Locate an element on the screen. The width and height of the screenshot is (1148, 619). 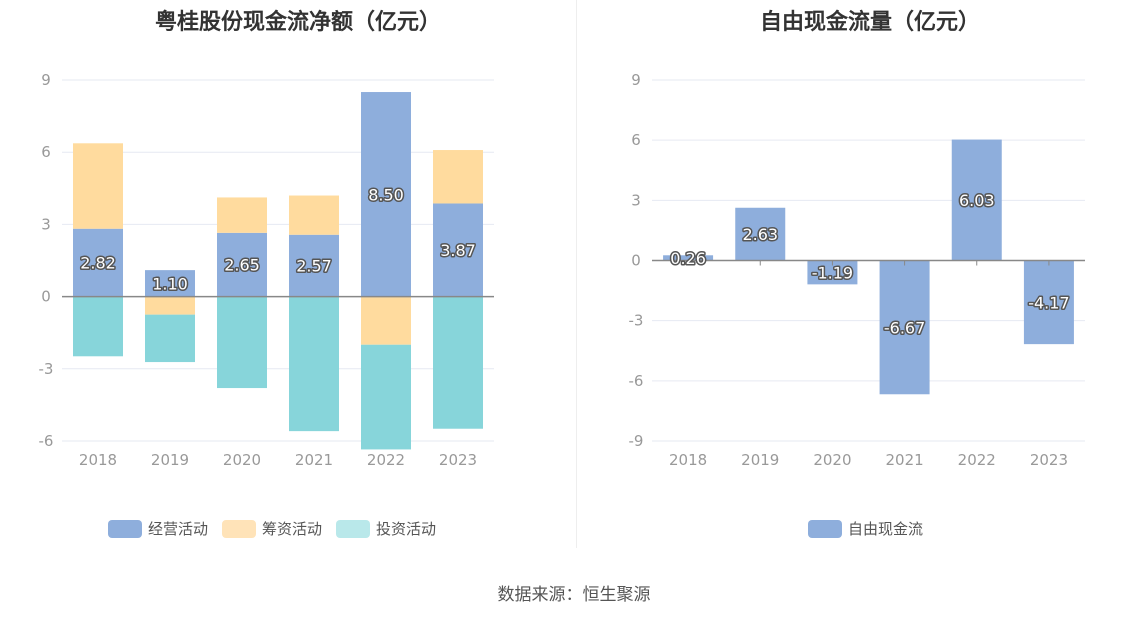
legend-label: 投资活动 is located at coordinates (406, 529).